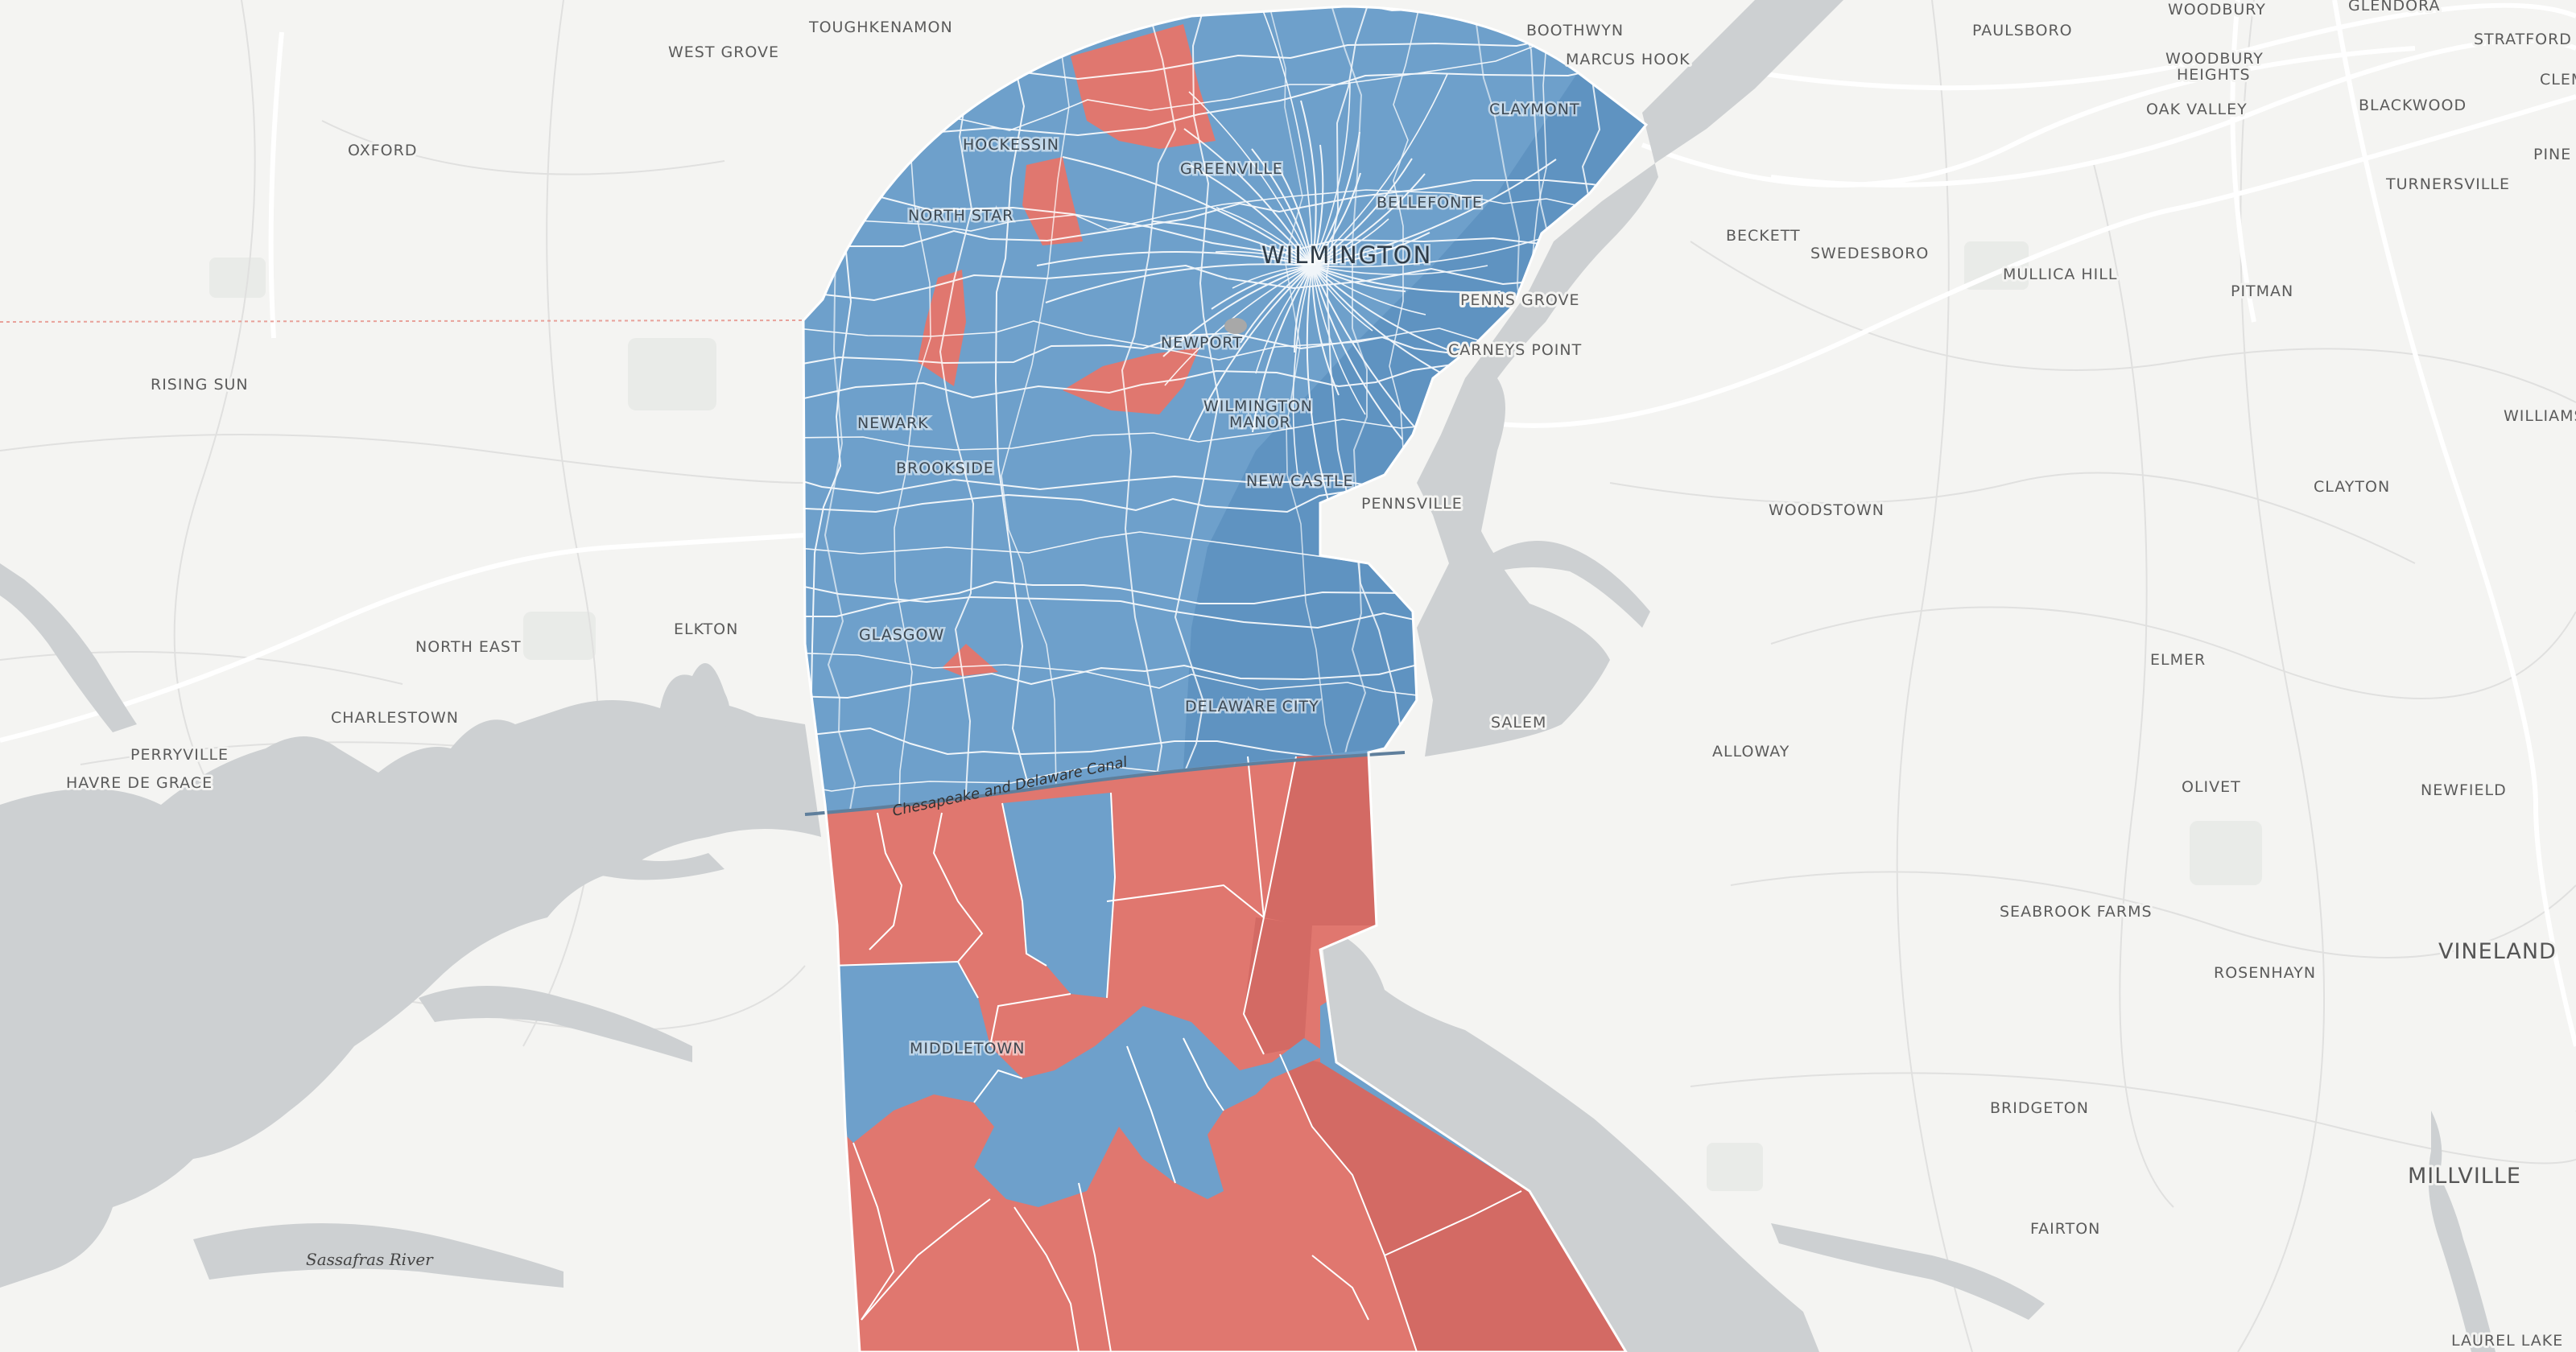 The image size is (2576, 1352). I want to click on place-label-carneys-point: CARNEYS POINT, so click(1515, 350).